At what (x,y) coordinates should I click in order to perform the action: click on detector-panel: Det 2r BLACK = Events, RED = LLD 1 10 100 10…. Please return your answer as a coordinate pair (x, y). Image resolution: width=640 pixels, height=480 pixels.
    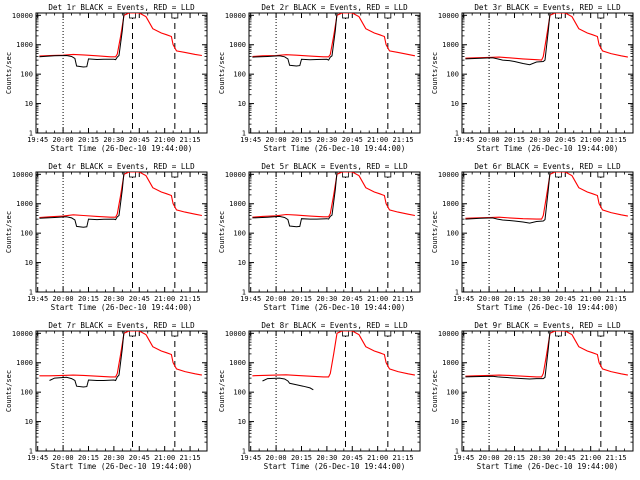
    Looking at the image, I should click on (319, 78).